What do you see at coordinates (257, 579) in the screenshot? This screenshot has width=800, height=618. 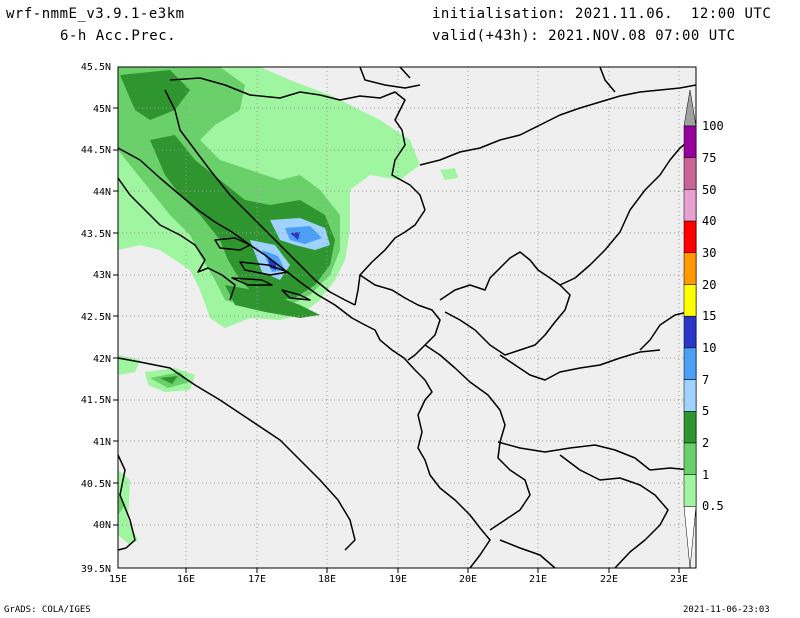 I see `lon-label: 17E` at bounding box center [257, 579].